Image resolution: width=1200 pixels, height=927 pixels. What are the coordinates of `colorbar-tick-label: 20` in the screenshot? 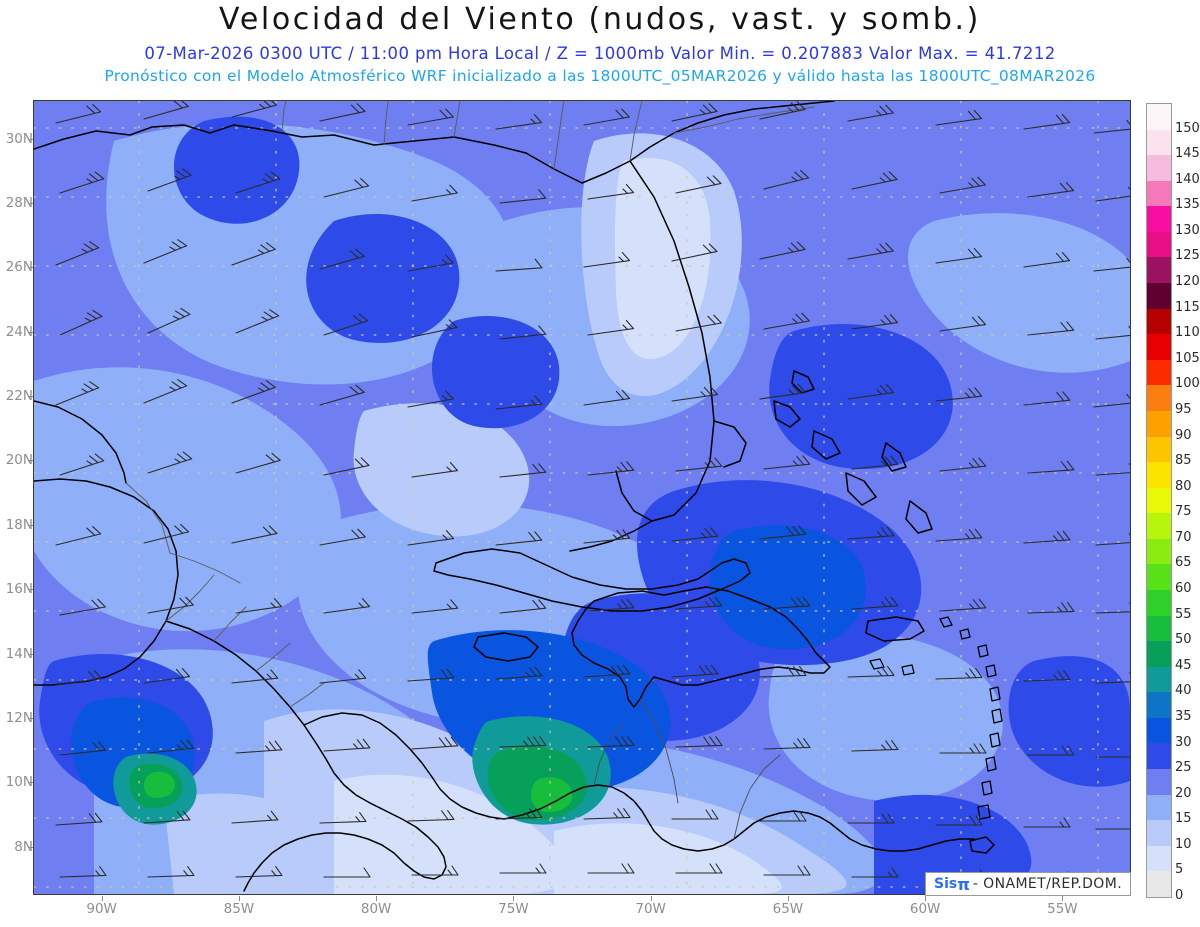 It's located at (1183, 793).